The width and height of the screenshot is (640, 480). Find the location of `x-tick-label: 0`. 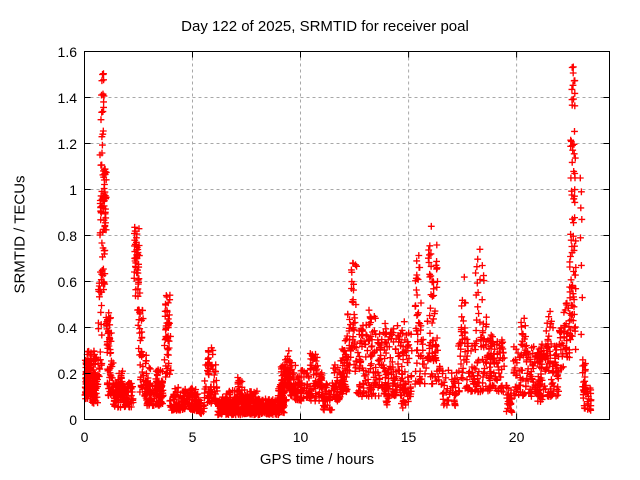

x-tick-label: 0 is located at coordinates (84, 437).